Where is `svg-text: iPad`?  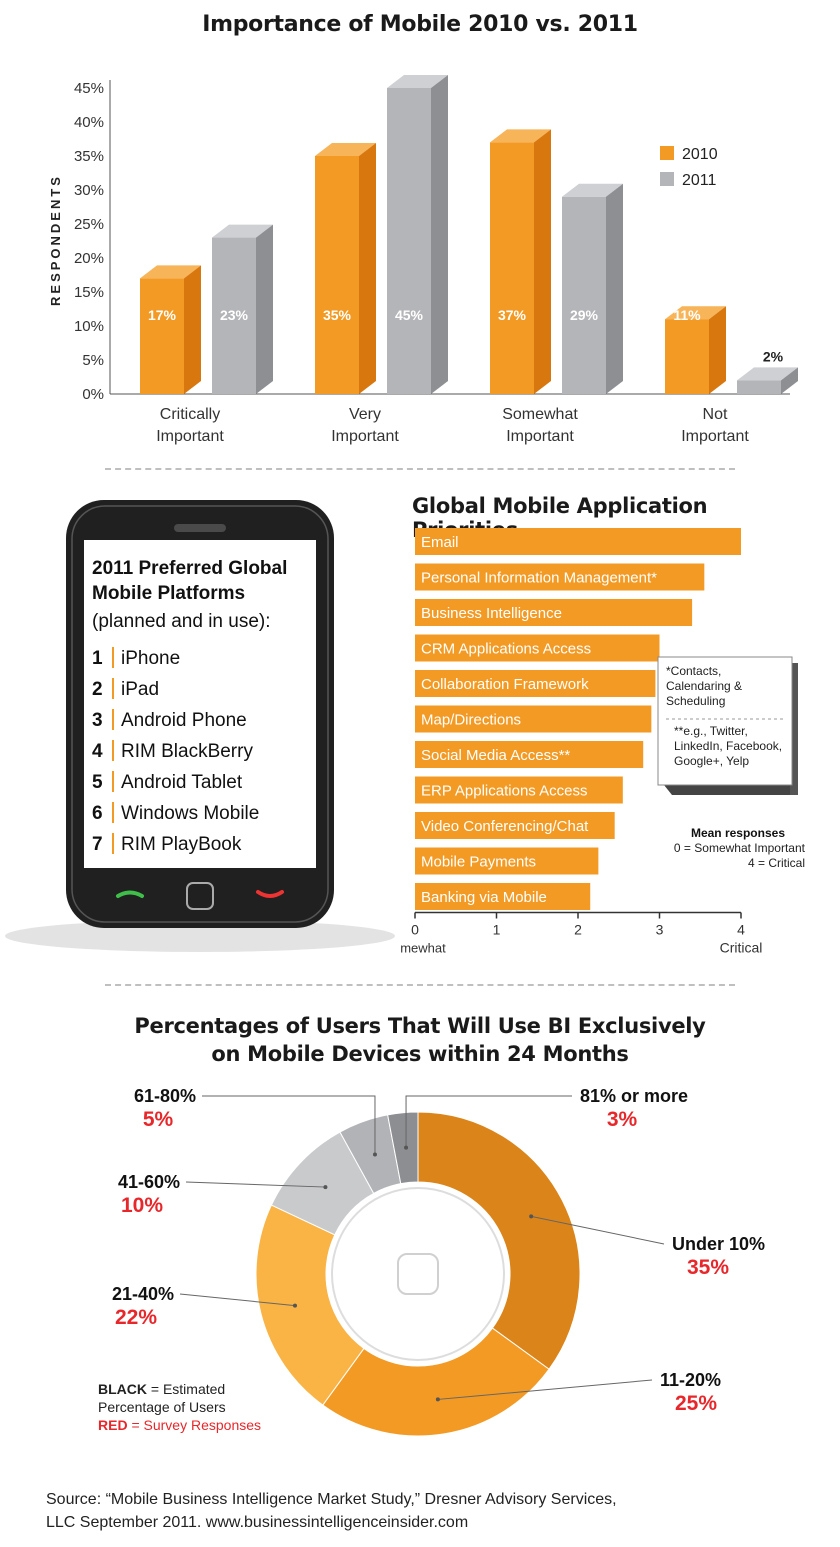 svg-text: iPad is located at coordinates (140, 689).